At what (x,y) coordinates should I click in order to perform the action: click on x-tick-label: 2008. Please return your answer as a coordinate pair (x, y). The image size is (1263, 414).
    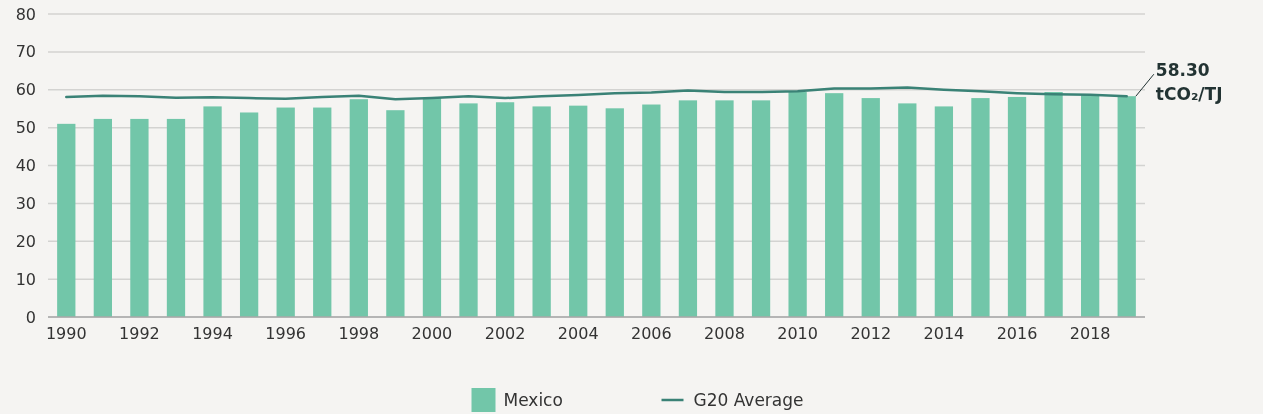
    Looking at the image, I should click on (724, 333).